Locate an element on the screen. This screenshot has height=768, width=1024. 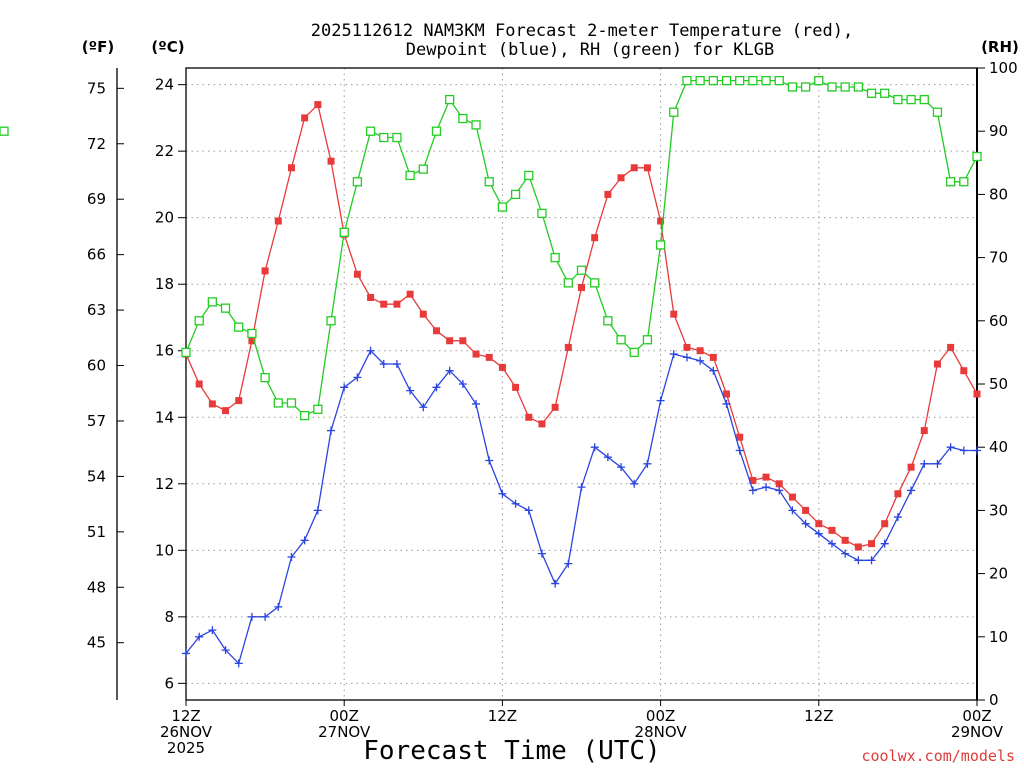
celsius-tick-labels: 6 8 10 12 14 16 18 20 22 24 is located at coordinates (170, 384).